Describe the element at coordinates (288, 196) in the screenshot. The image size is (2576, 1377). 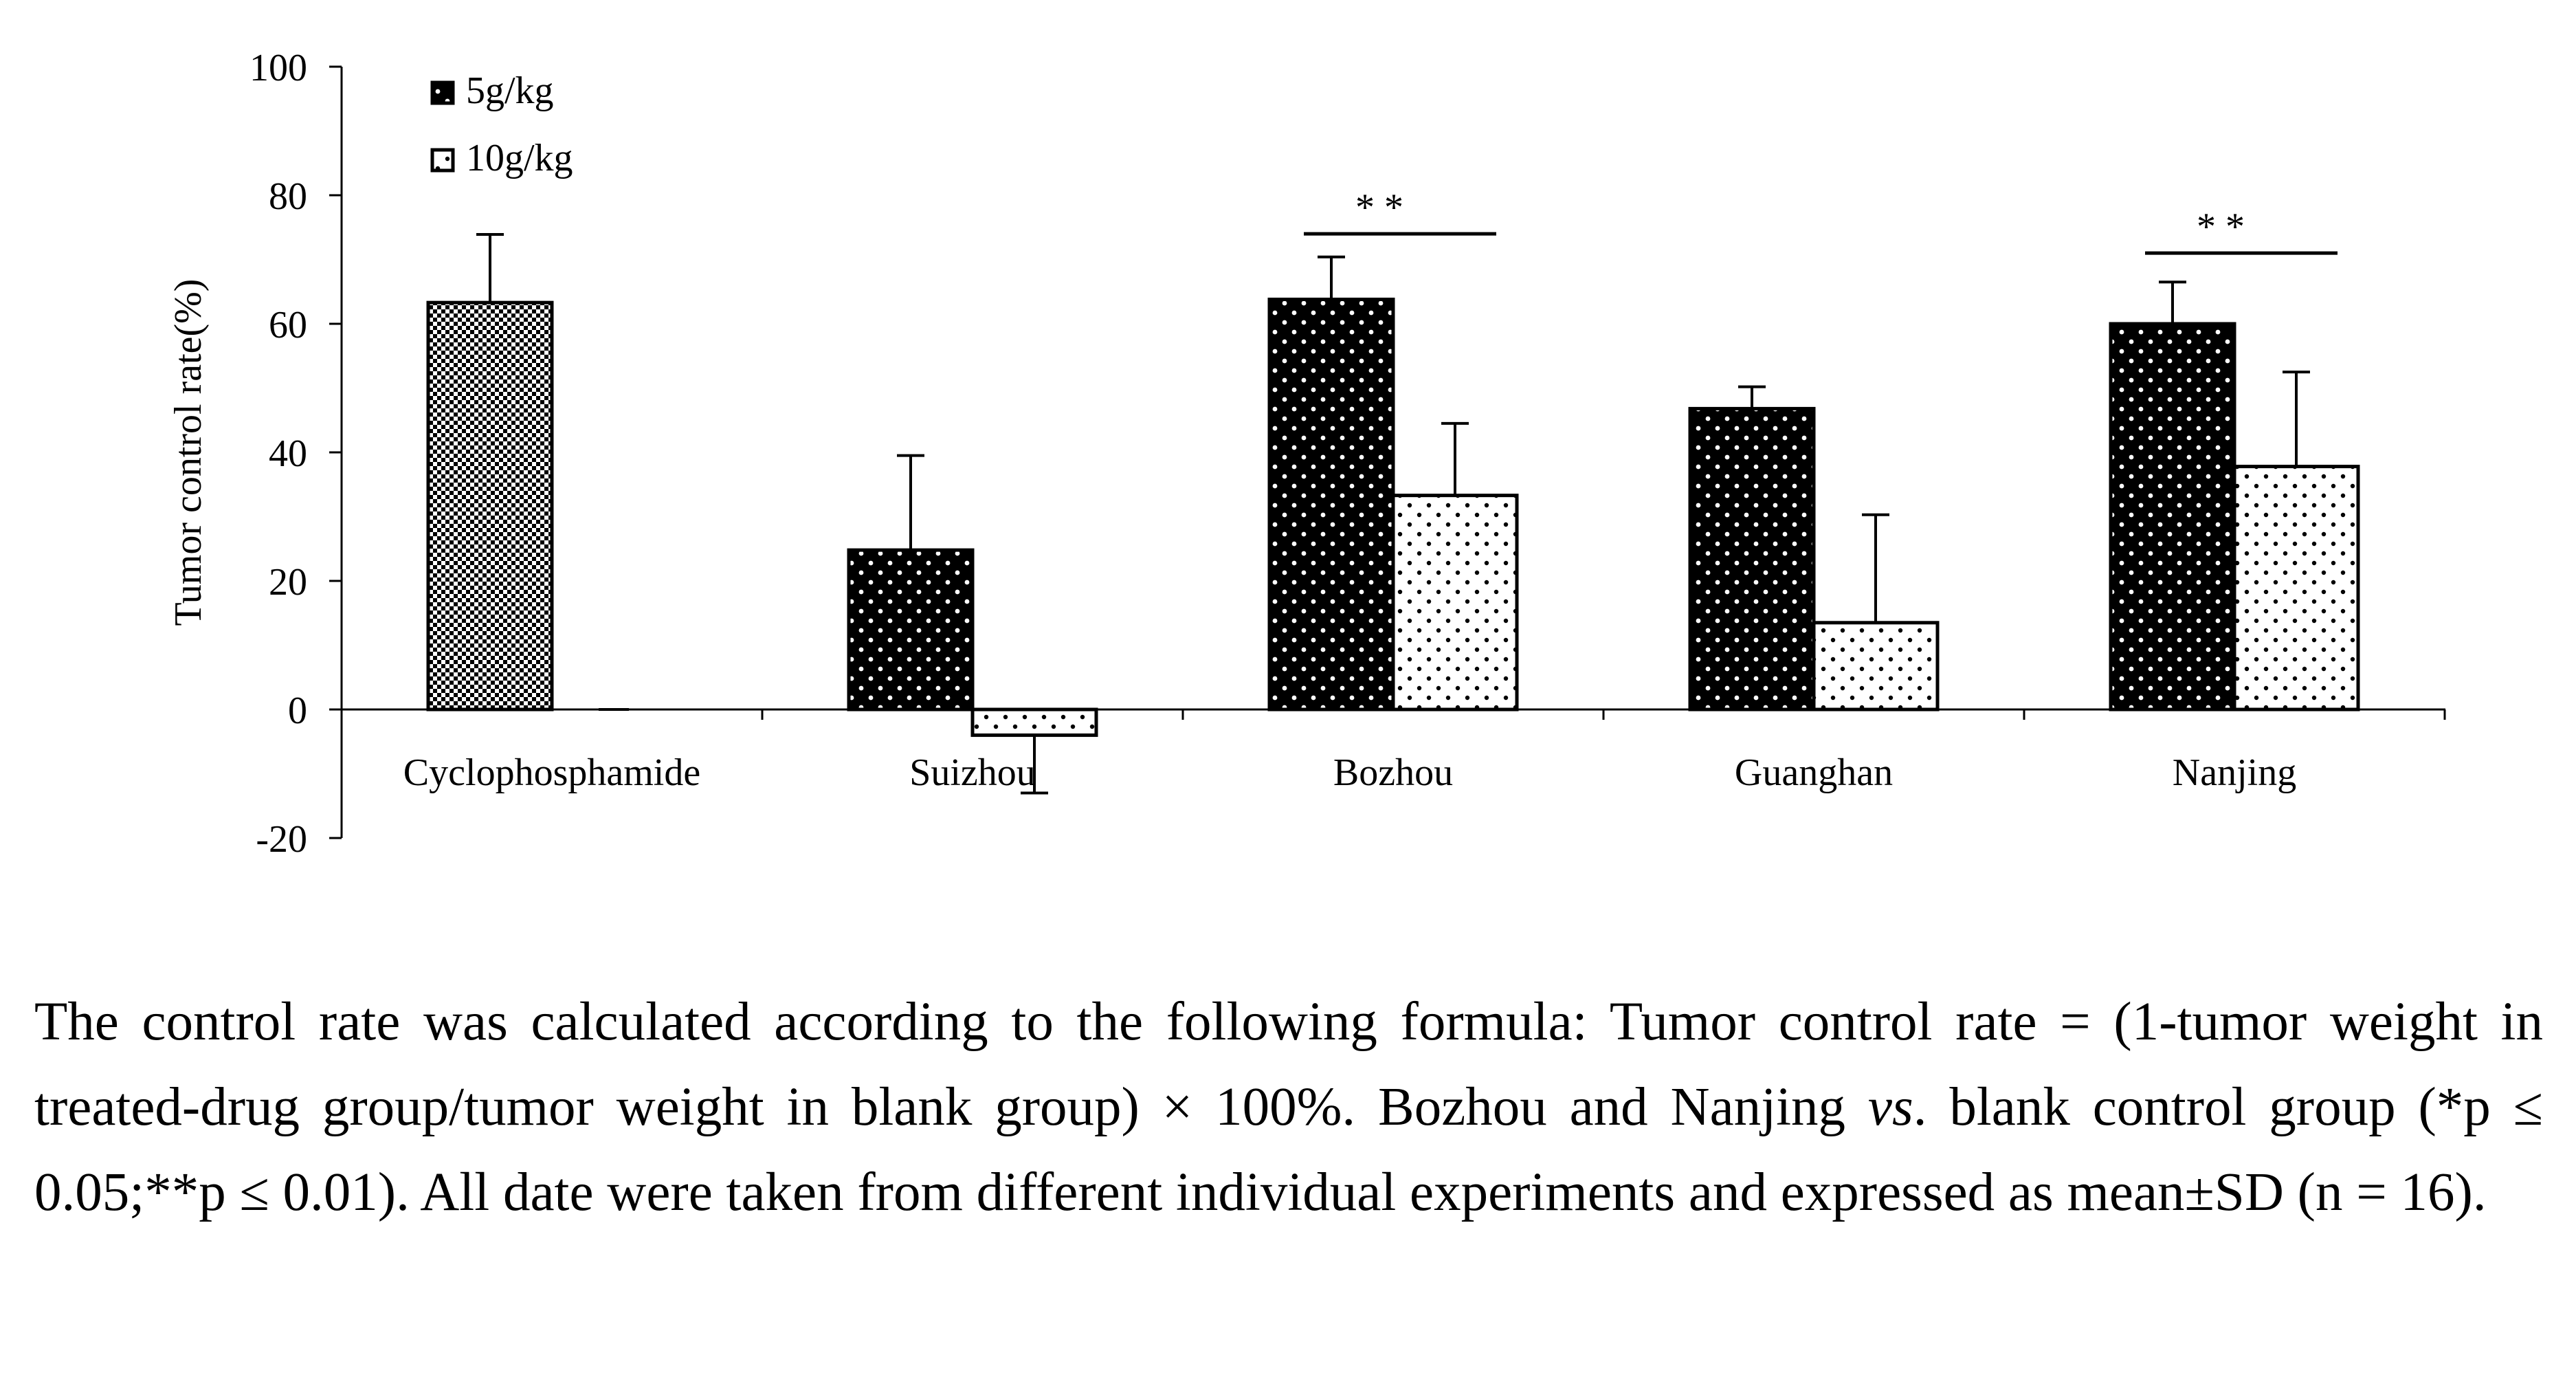
I see `y-tick-label: 80` at that location.